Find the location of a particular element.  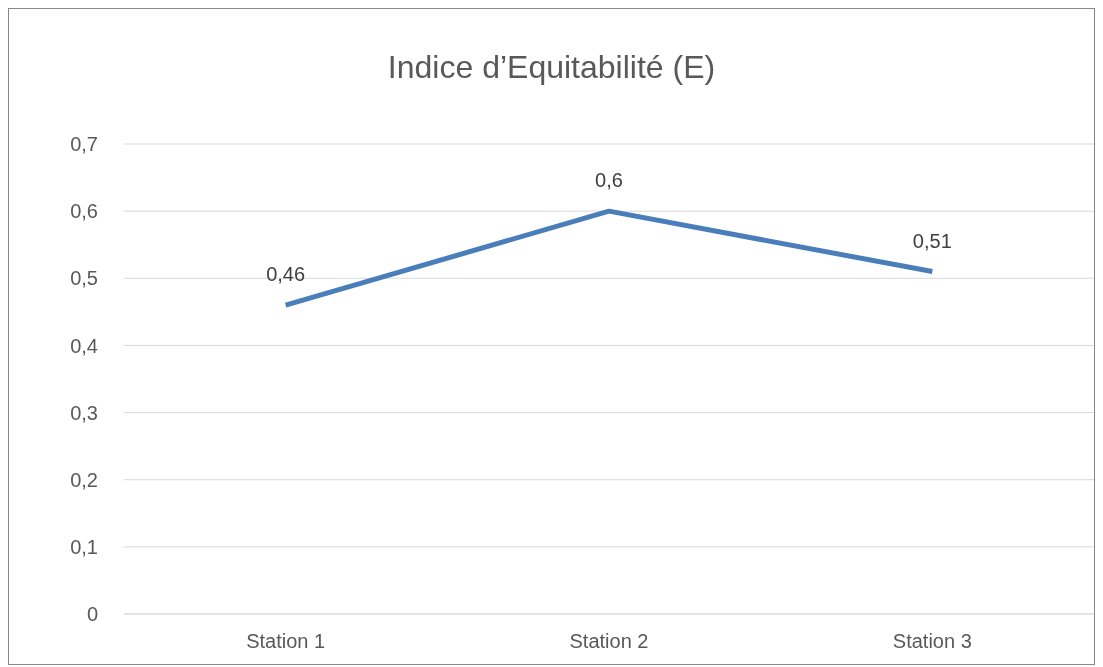

text: 0,6 is located at coordinates (609, 180).